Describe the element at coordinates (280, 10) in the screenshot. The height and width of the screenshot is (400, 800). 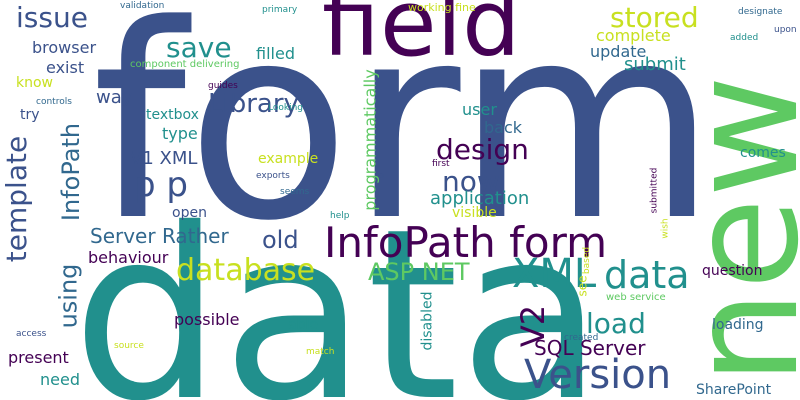
I see `word-primary: primary` at that location.